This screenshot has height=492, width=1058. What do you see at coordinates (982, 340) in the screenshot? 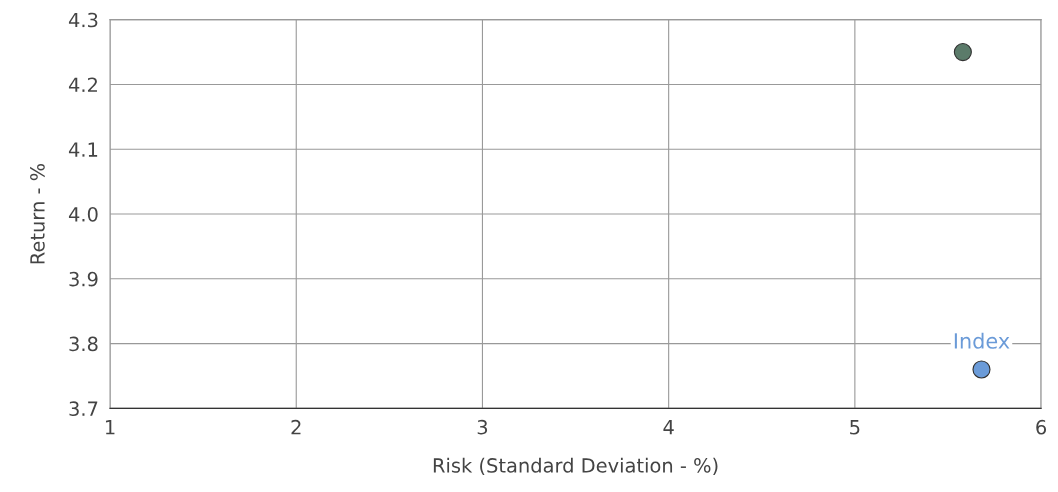
I see `series-label: Index` at bounding box center [982, 340].